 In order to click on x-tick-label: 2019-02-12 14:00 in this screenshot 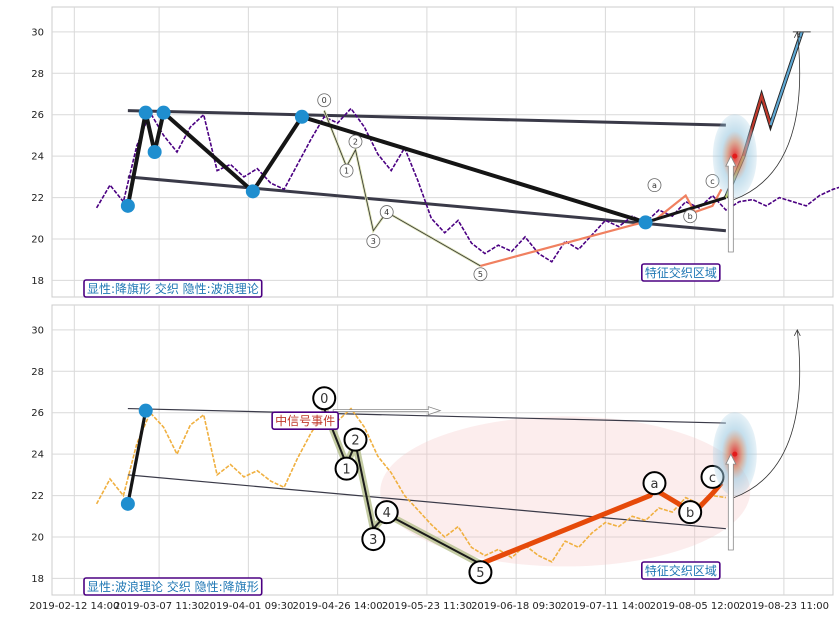, I will do `click(74, 606)`.